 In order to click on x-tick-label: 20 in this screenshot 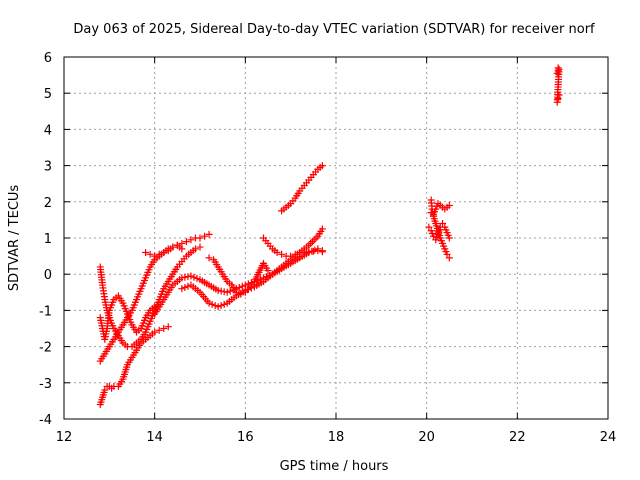, I will do `click(426, 437)`.